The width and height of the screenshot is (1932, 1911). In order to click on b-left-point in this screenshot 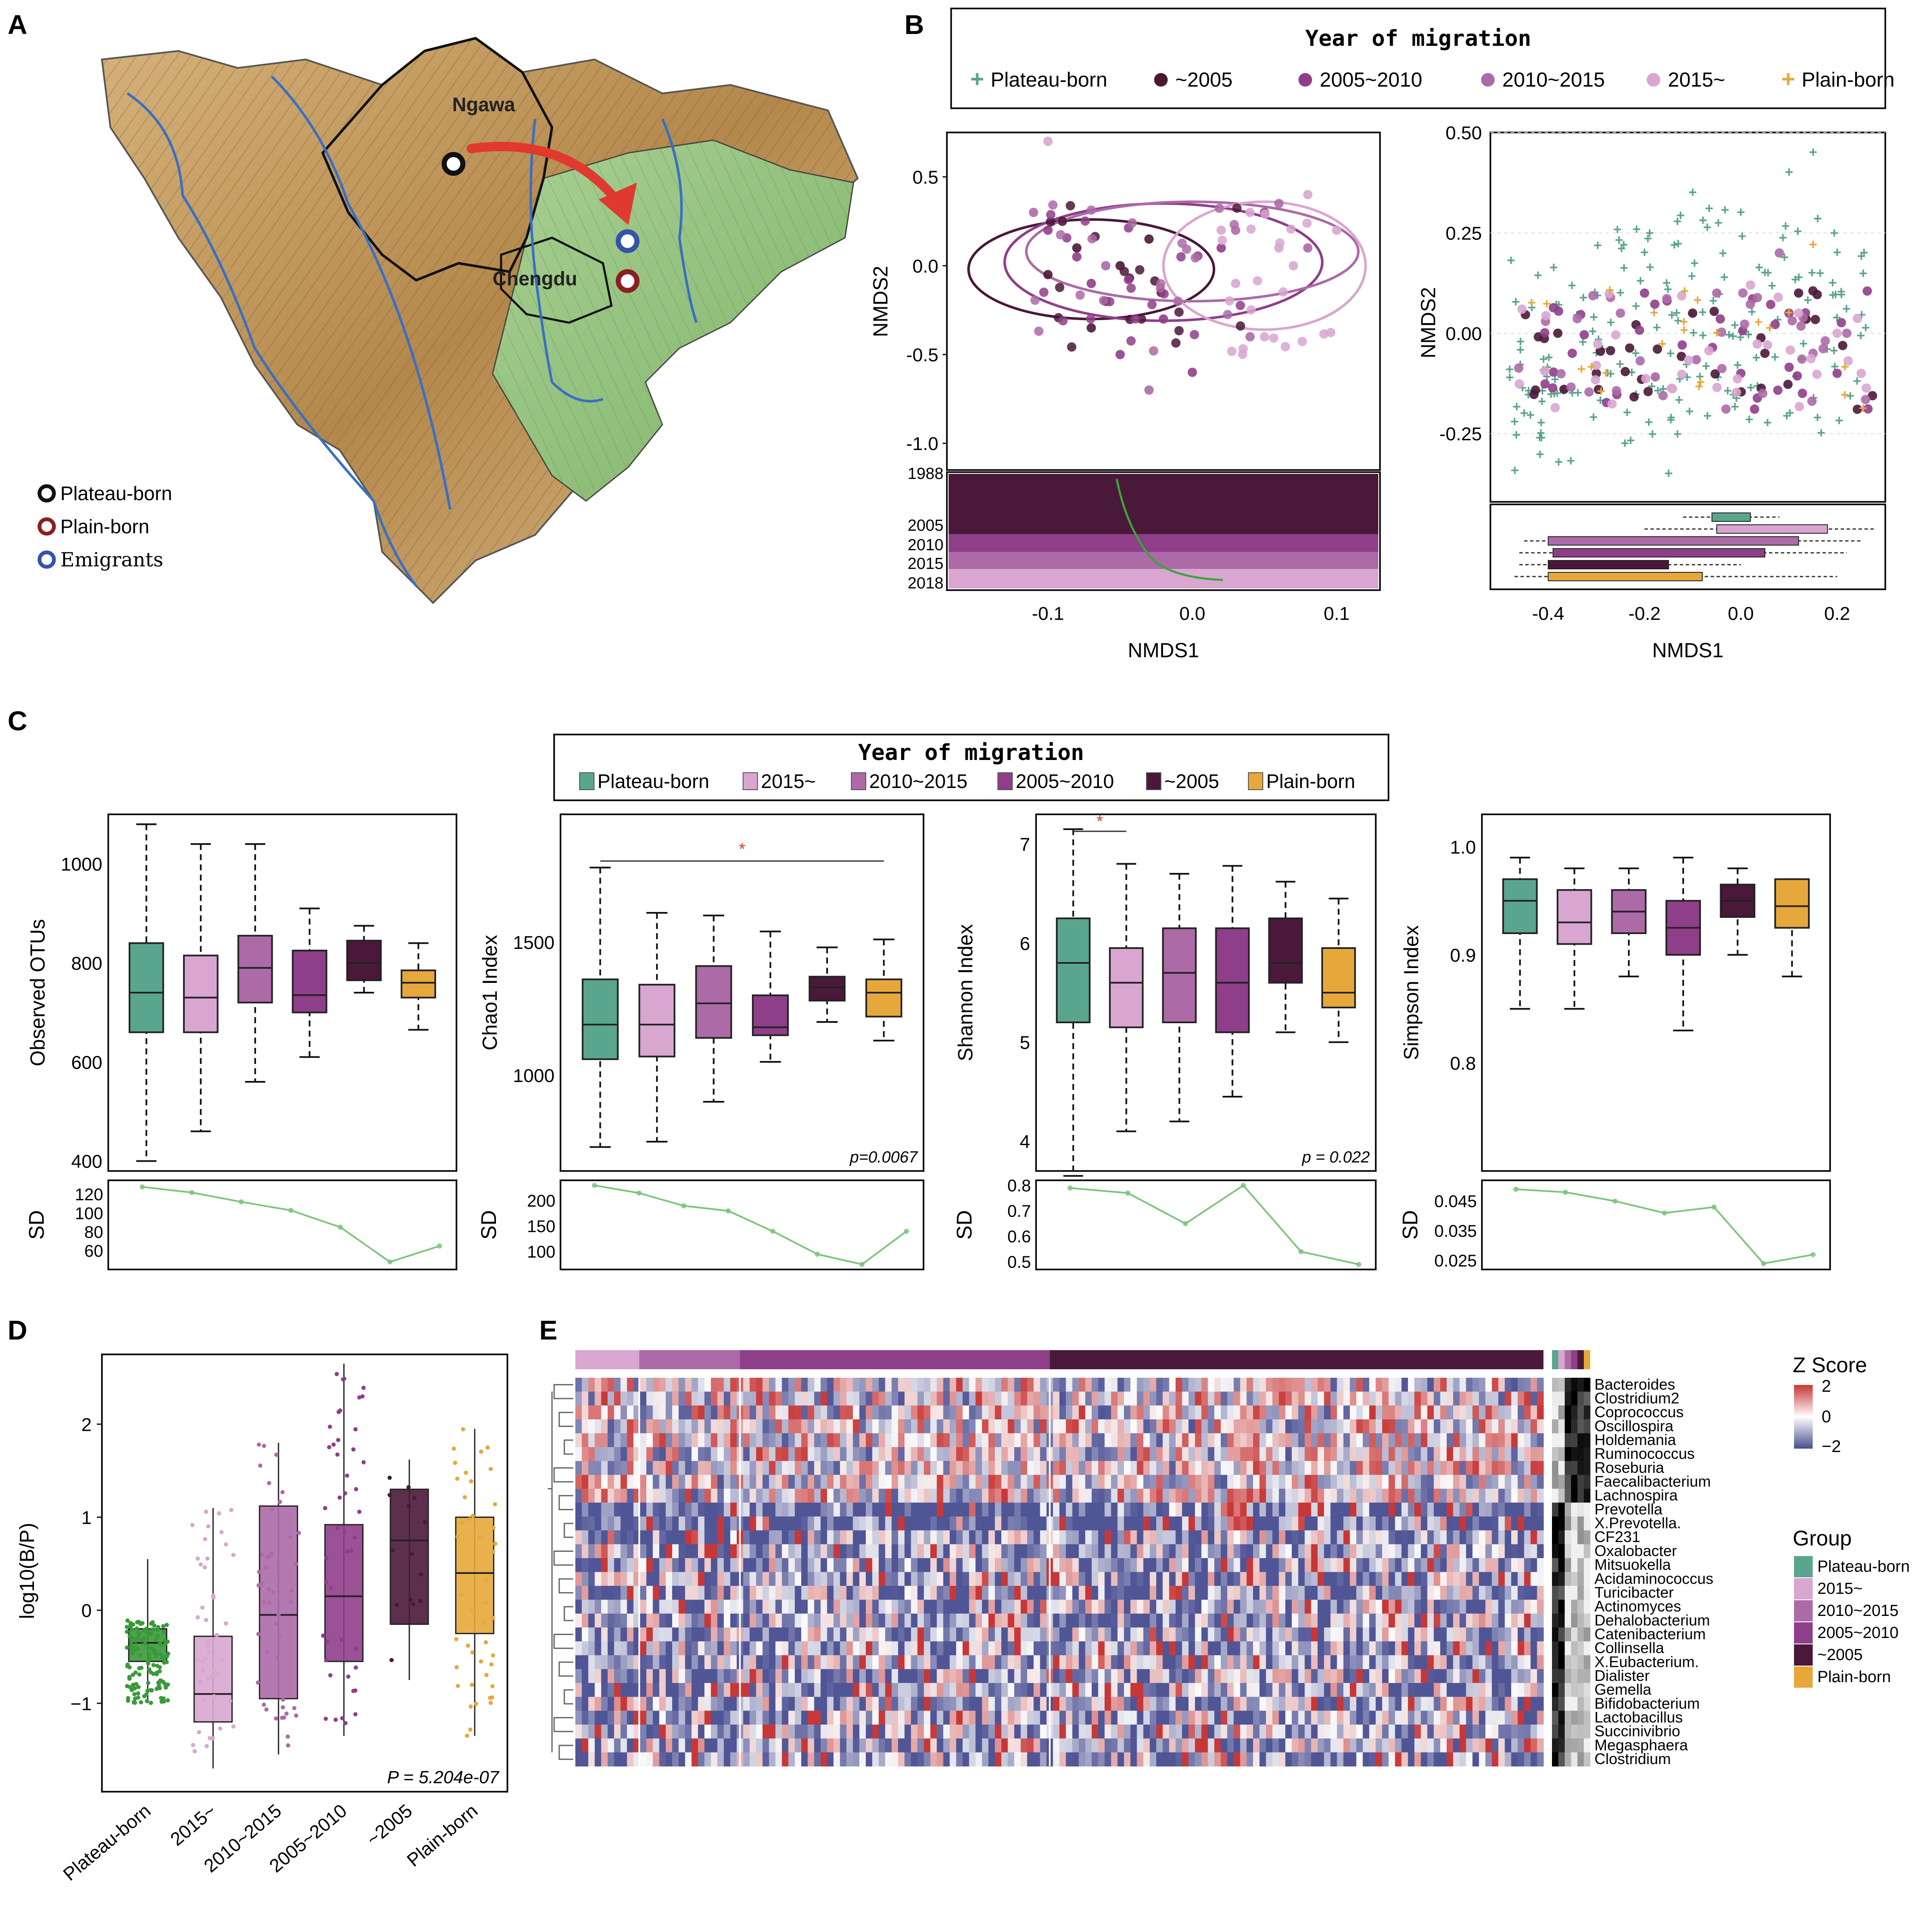, I will do `click(1053, 205)`.